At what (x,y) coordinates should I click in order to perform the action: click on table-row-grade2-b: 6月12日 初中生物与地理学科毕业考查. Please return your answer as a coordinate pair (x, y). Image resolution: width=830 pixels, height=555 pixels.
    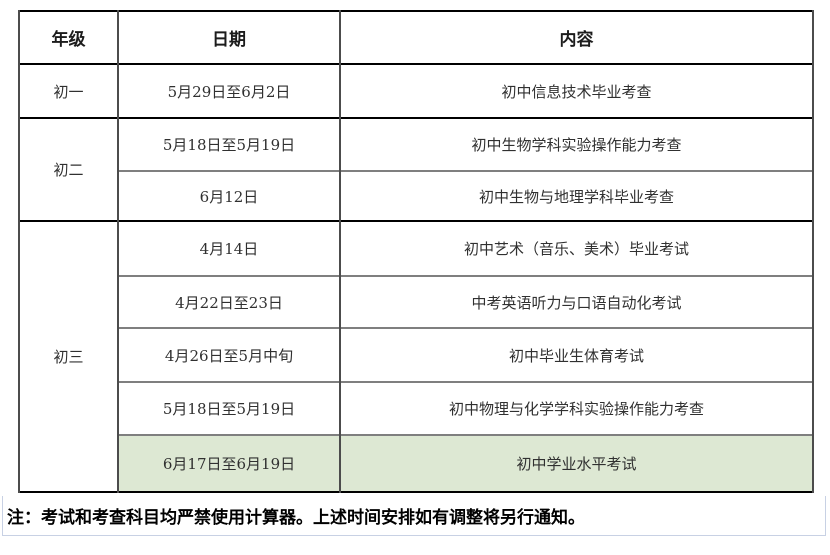
    Looking at the image, I should click on (416, 195).